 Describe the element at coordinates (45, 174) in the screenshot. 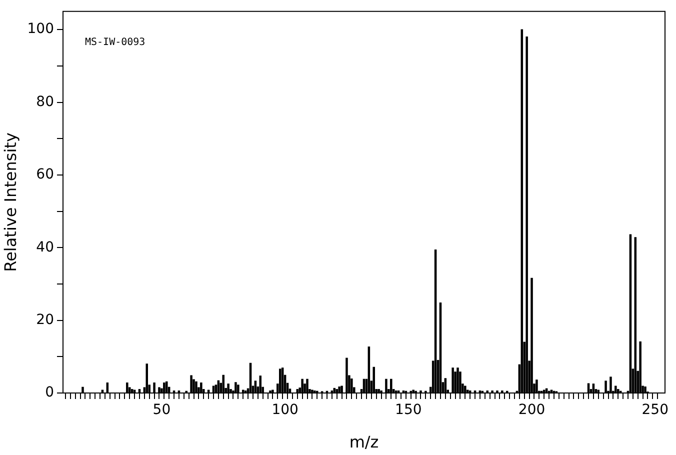

I see `y-tick-label: 60` at that location.